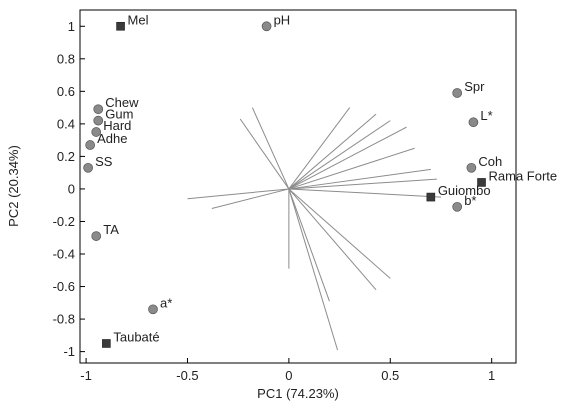  What do you see at coordinates (490, 161) in the screenshot?
I see `point-label: Coh` at bounding box center [490, 161].